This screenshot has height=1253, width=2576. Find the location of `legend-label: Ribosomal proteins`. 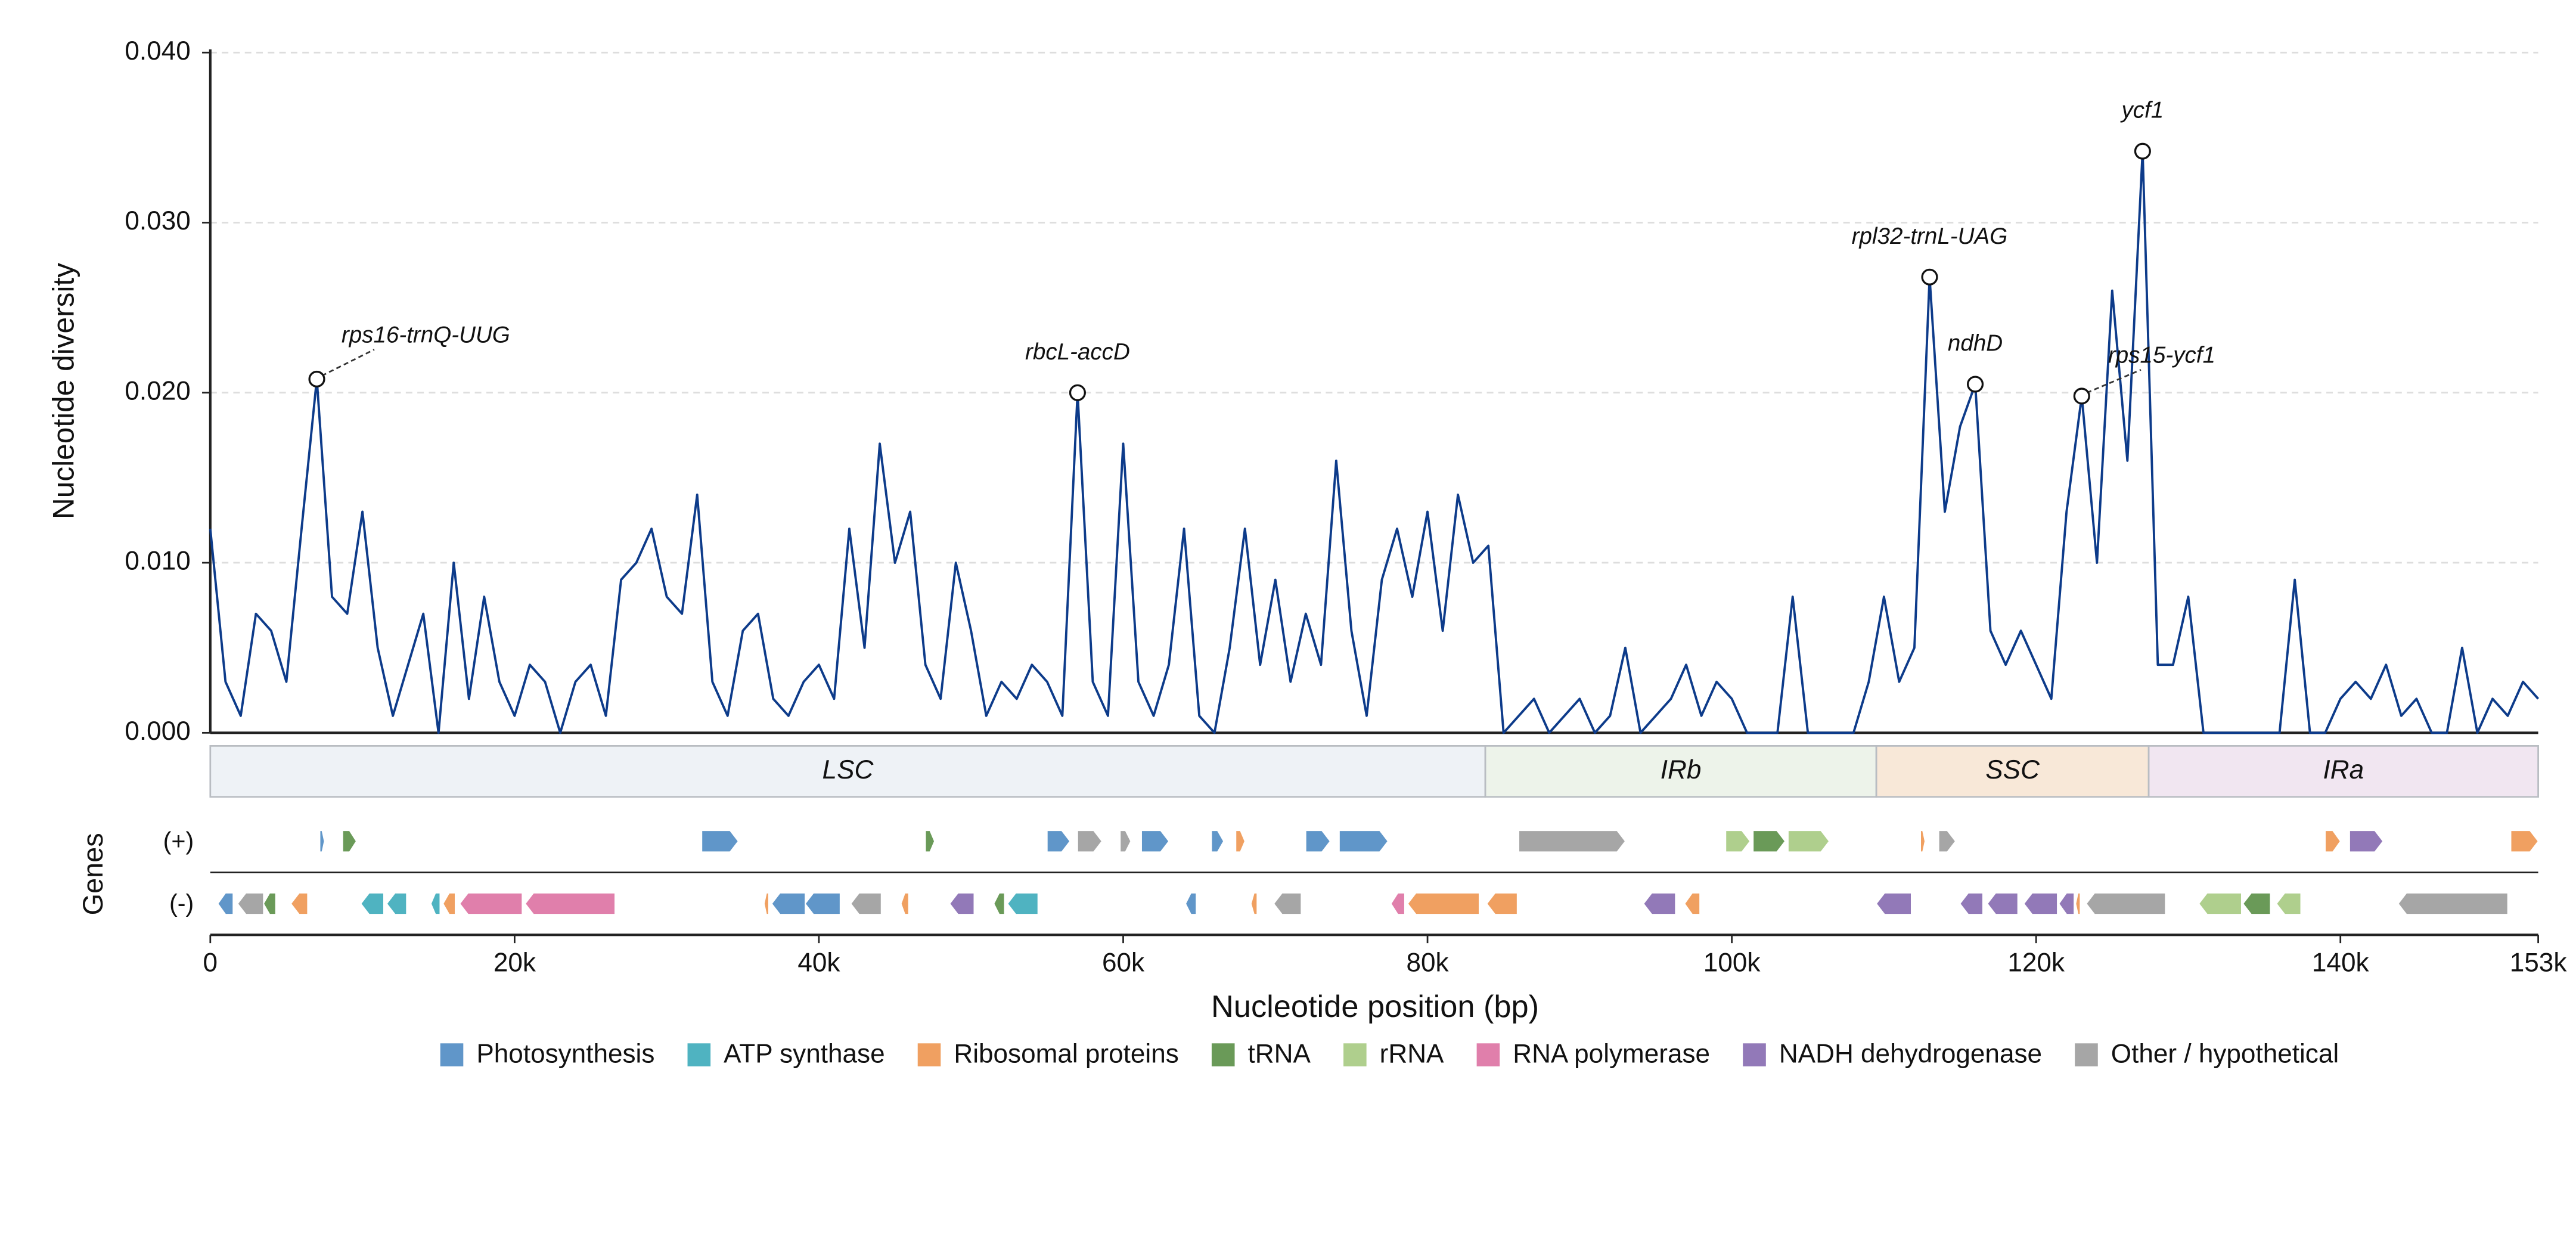

legend-label: Ribosomal proteins is located at coordinates (1066, 1054).